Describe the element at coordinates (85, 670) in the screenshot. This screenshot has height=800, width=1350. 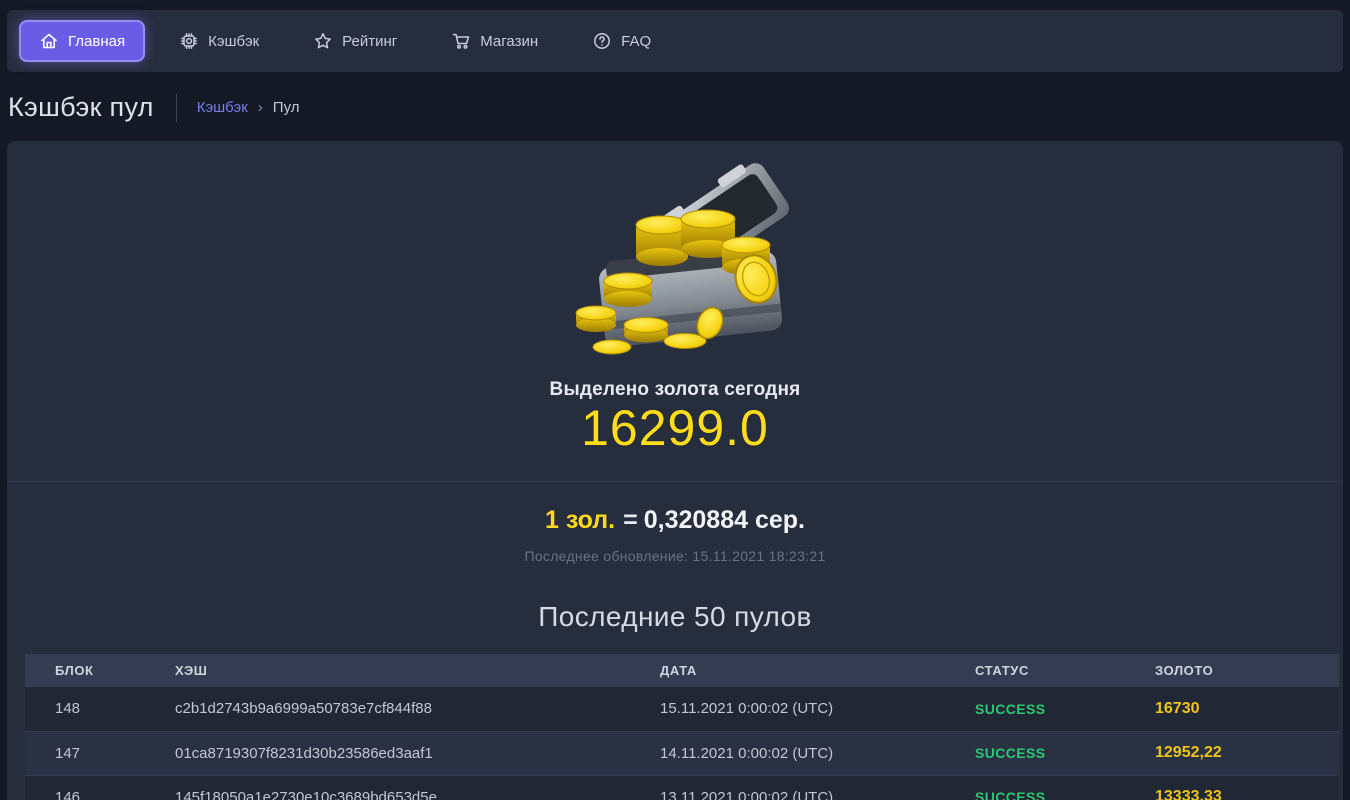
I see `column-header-block: БЛОК` at that location.